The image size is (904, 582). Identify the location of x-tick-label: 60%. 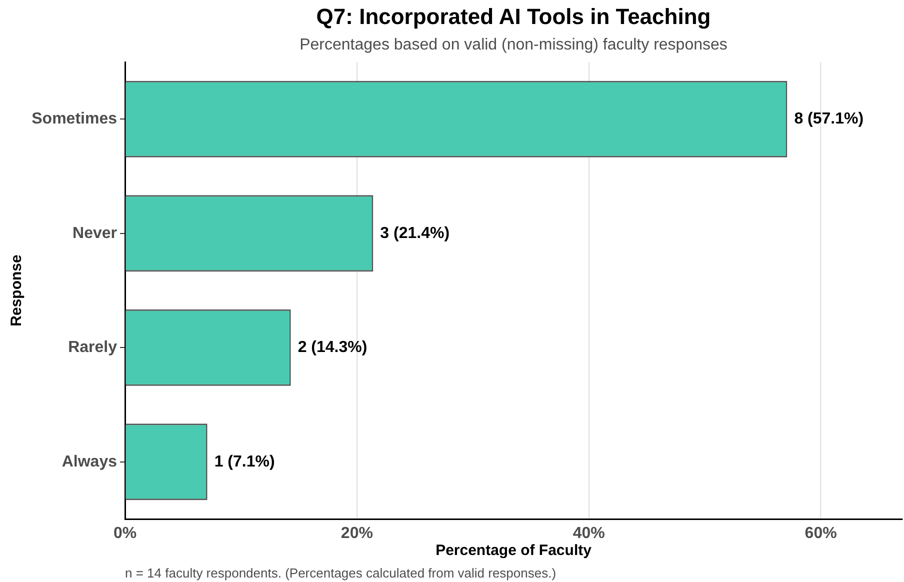
(820, 533).